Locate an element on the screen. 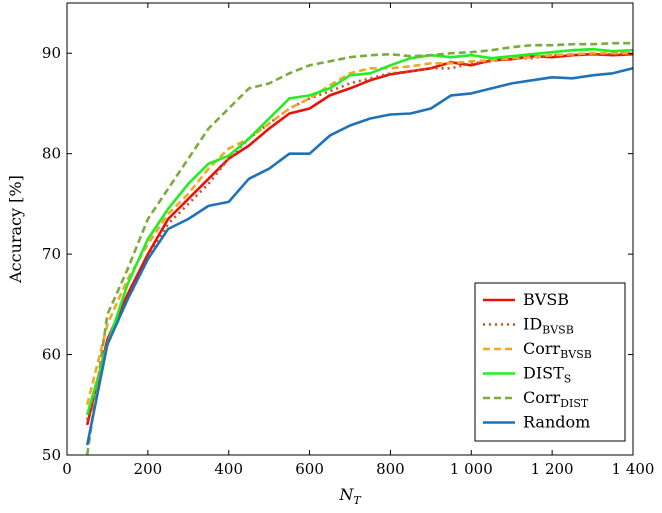  x-tick-label-4: 800 is located at coordinates (390, 469).